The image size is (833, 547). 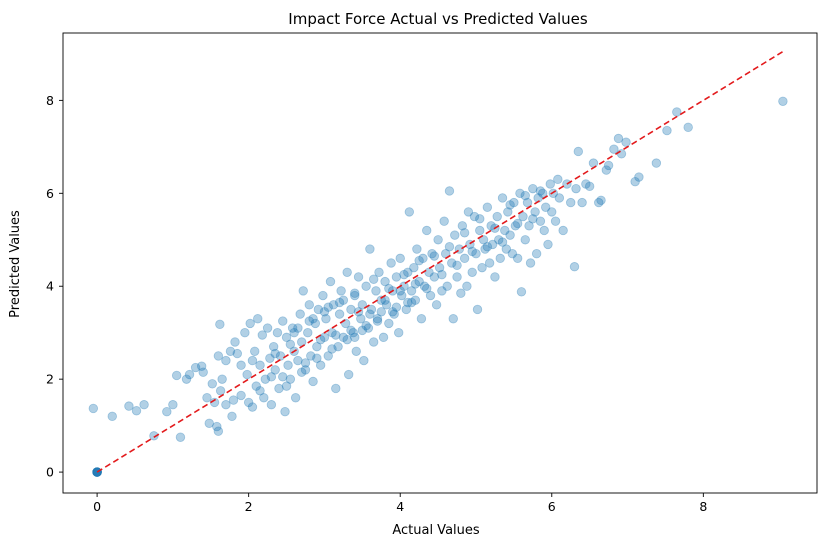 What do you see at coordinates (552, 506) in the screenshot?
I see `x-tick-label: 6` at bounding box center [552, 506].